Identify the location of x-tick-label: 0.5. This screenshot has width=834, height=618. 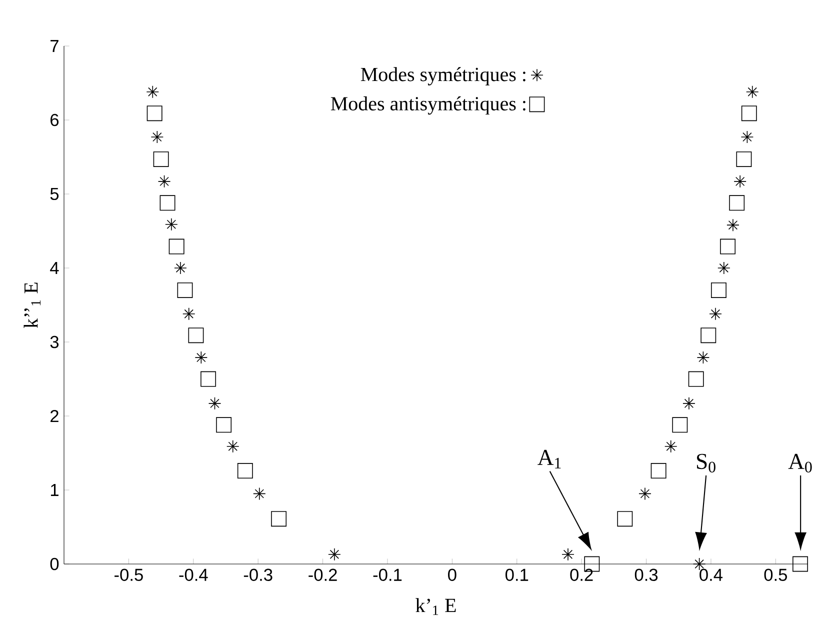
(775, 574).